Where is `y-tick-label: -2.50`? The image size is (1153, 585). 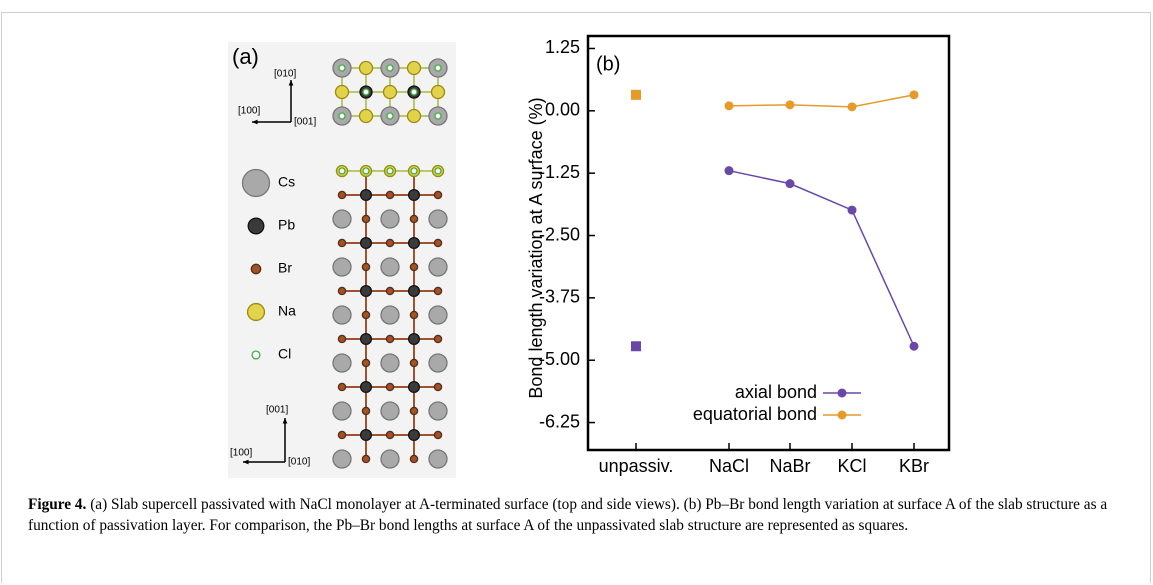
y-tick-label: -2.50 is located at coordinates (559, 234).